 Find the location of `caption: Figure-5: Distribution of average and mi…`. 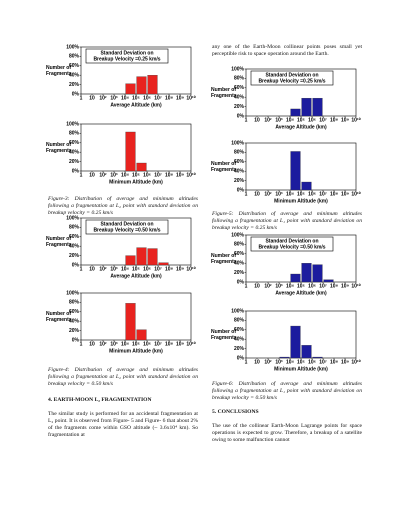

caption: Figure-5: Distribution of average and mi… is located at coordinates (287, 221).